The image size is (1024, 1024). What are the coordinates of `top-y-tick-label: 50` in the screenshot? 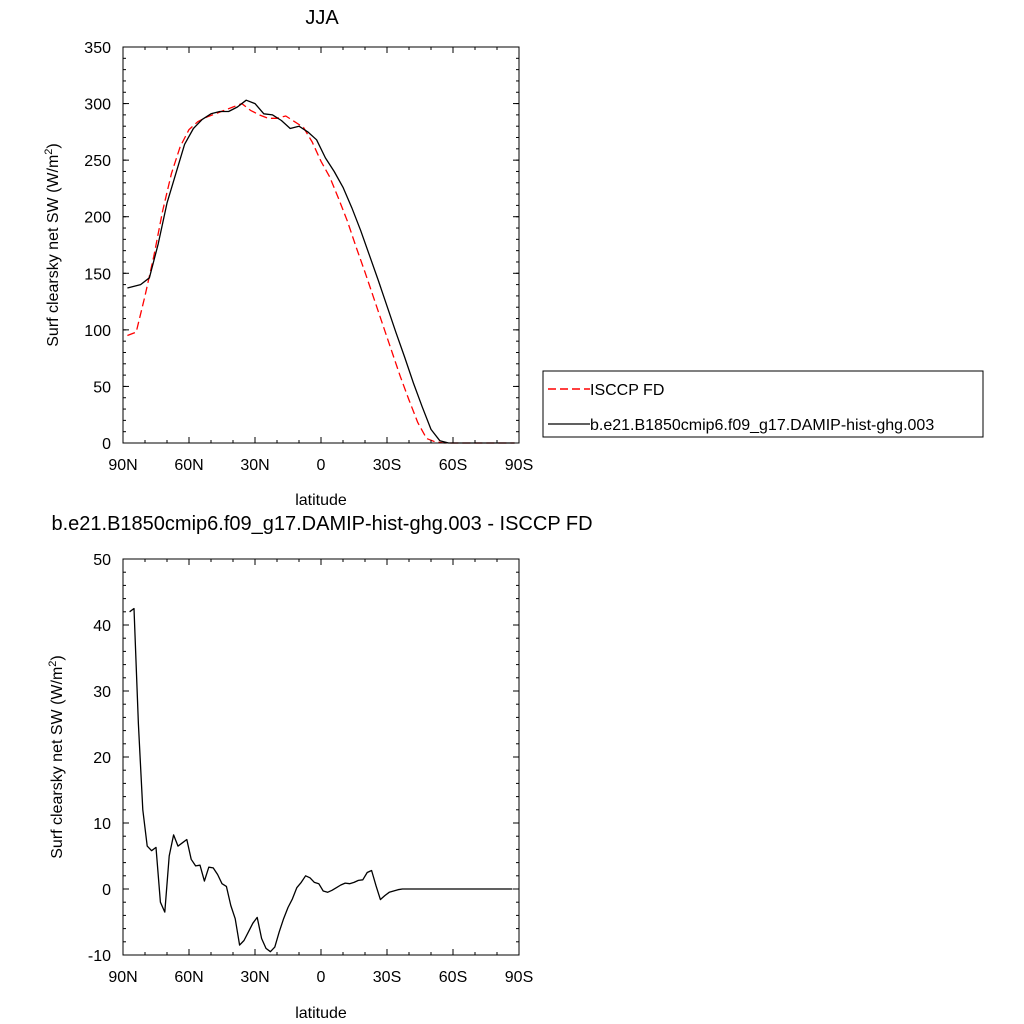 It's located at (102, 387).